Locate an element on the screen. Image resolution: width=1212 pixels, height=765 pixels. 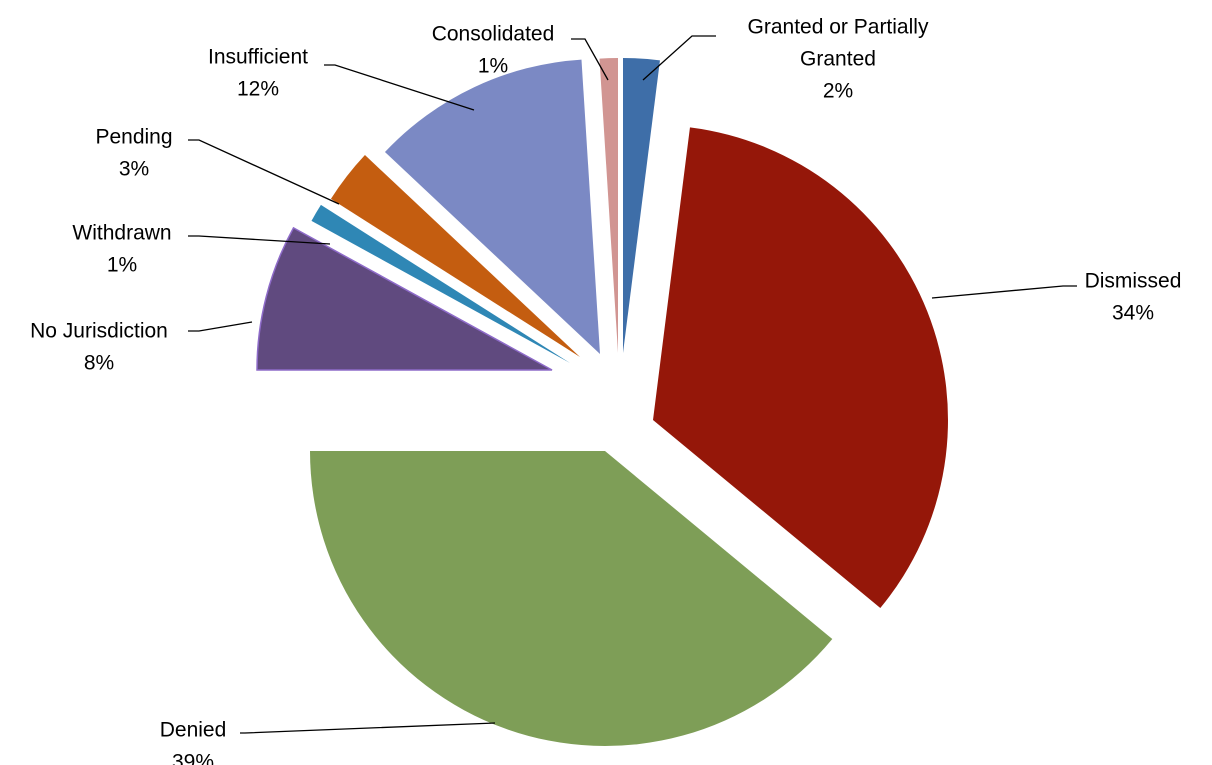
category-label-no-jurisdiction: No Jurisdiction is located at coordinates (99, 331).